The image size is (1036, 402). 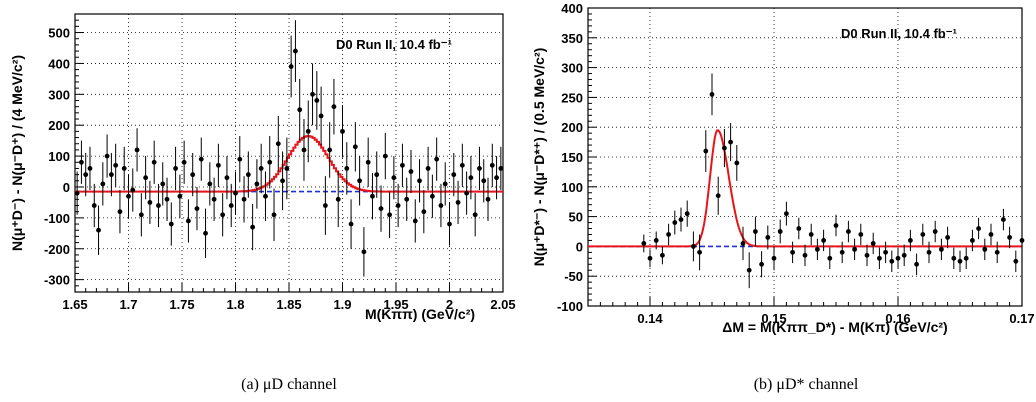 What do you see at coordinates (572, 187) in the screenshot?
I see `y-tick-label: 100` at bounding box center [572, 187].